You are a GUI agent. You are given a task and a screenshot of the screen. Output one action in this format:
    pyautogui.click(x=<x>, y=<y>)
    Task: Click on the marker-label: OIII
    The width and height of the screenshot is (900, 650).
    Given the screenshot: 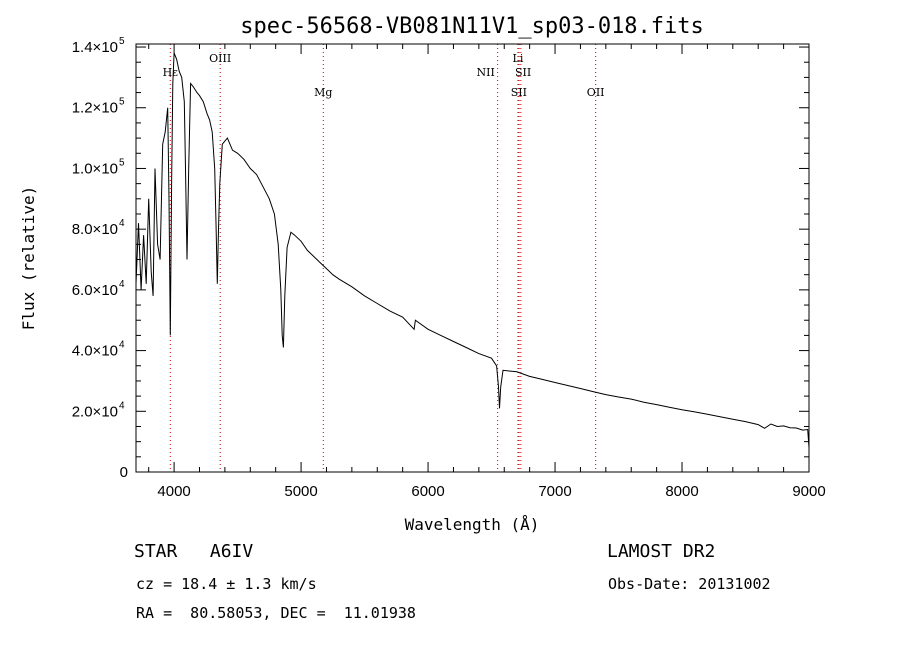 What is the action you would take?
    pyautogui.click(x=220, y=58)
    